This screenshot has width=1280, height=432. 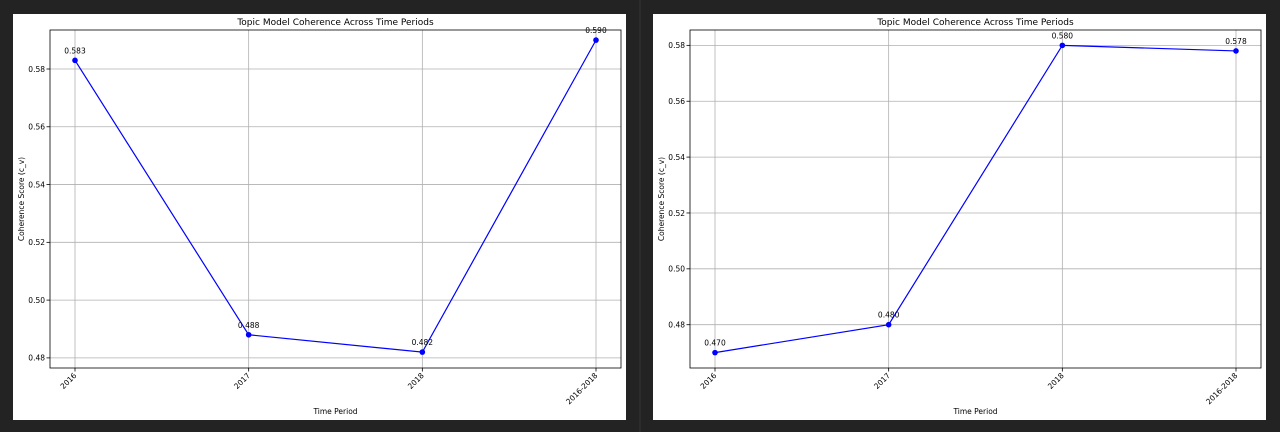 I want to click on data-label: 0.578, so click(x=1236, y=41).